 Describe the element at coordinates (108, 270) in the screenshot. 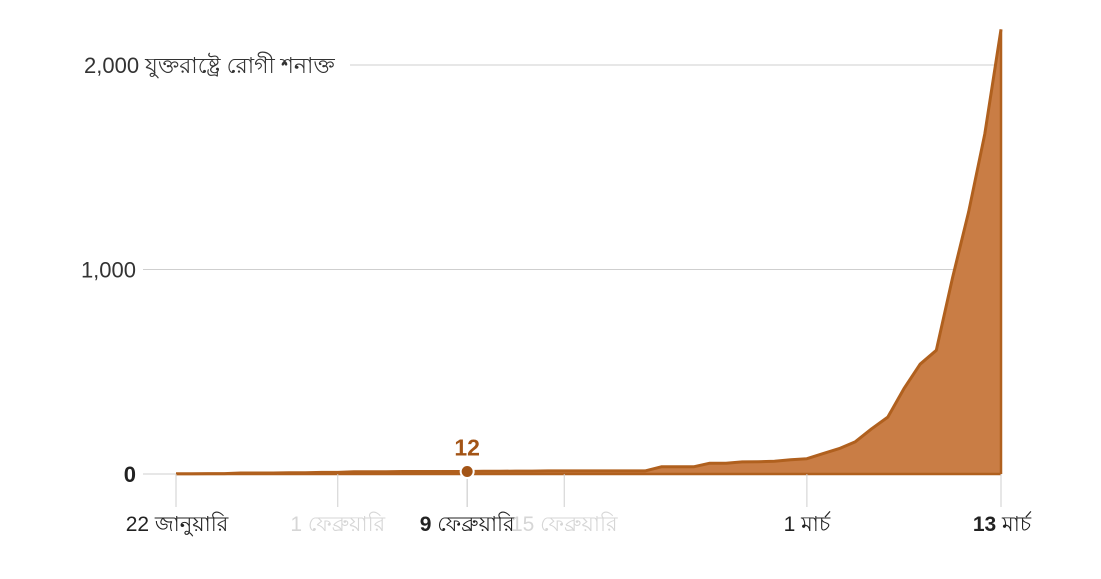

I see `y-tick-label-1000: 1,000` at that location.